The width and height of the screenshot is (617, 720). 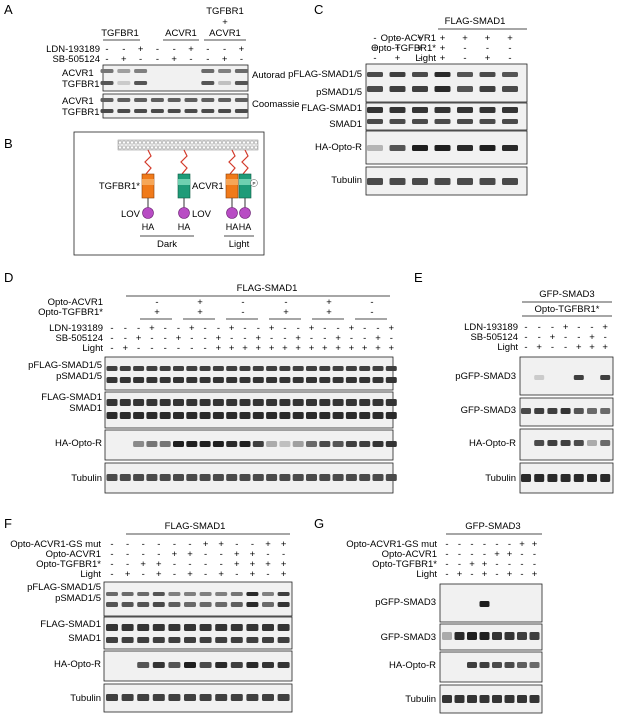 What do you see at coordinates (75, 302) in the screenshot?
I see `panelD-row-acvr1: Opto-ACVR1` at bounding box center [75, 302].